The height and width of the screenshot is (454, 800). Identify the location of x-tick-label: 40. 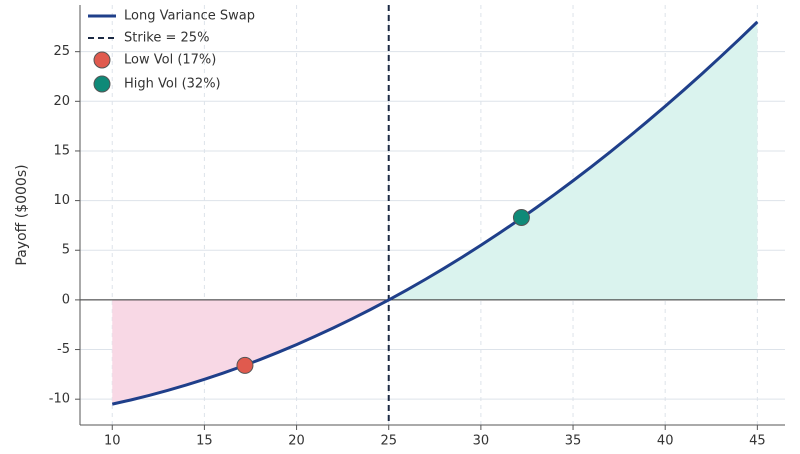
(665, 441).